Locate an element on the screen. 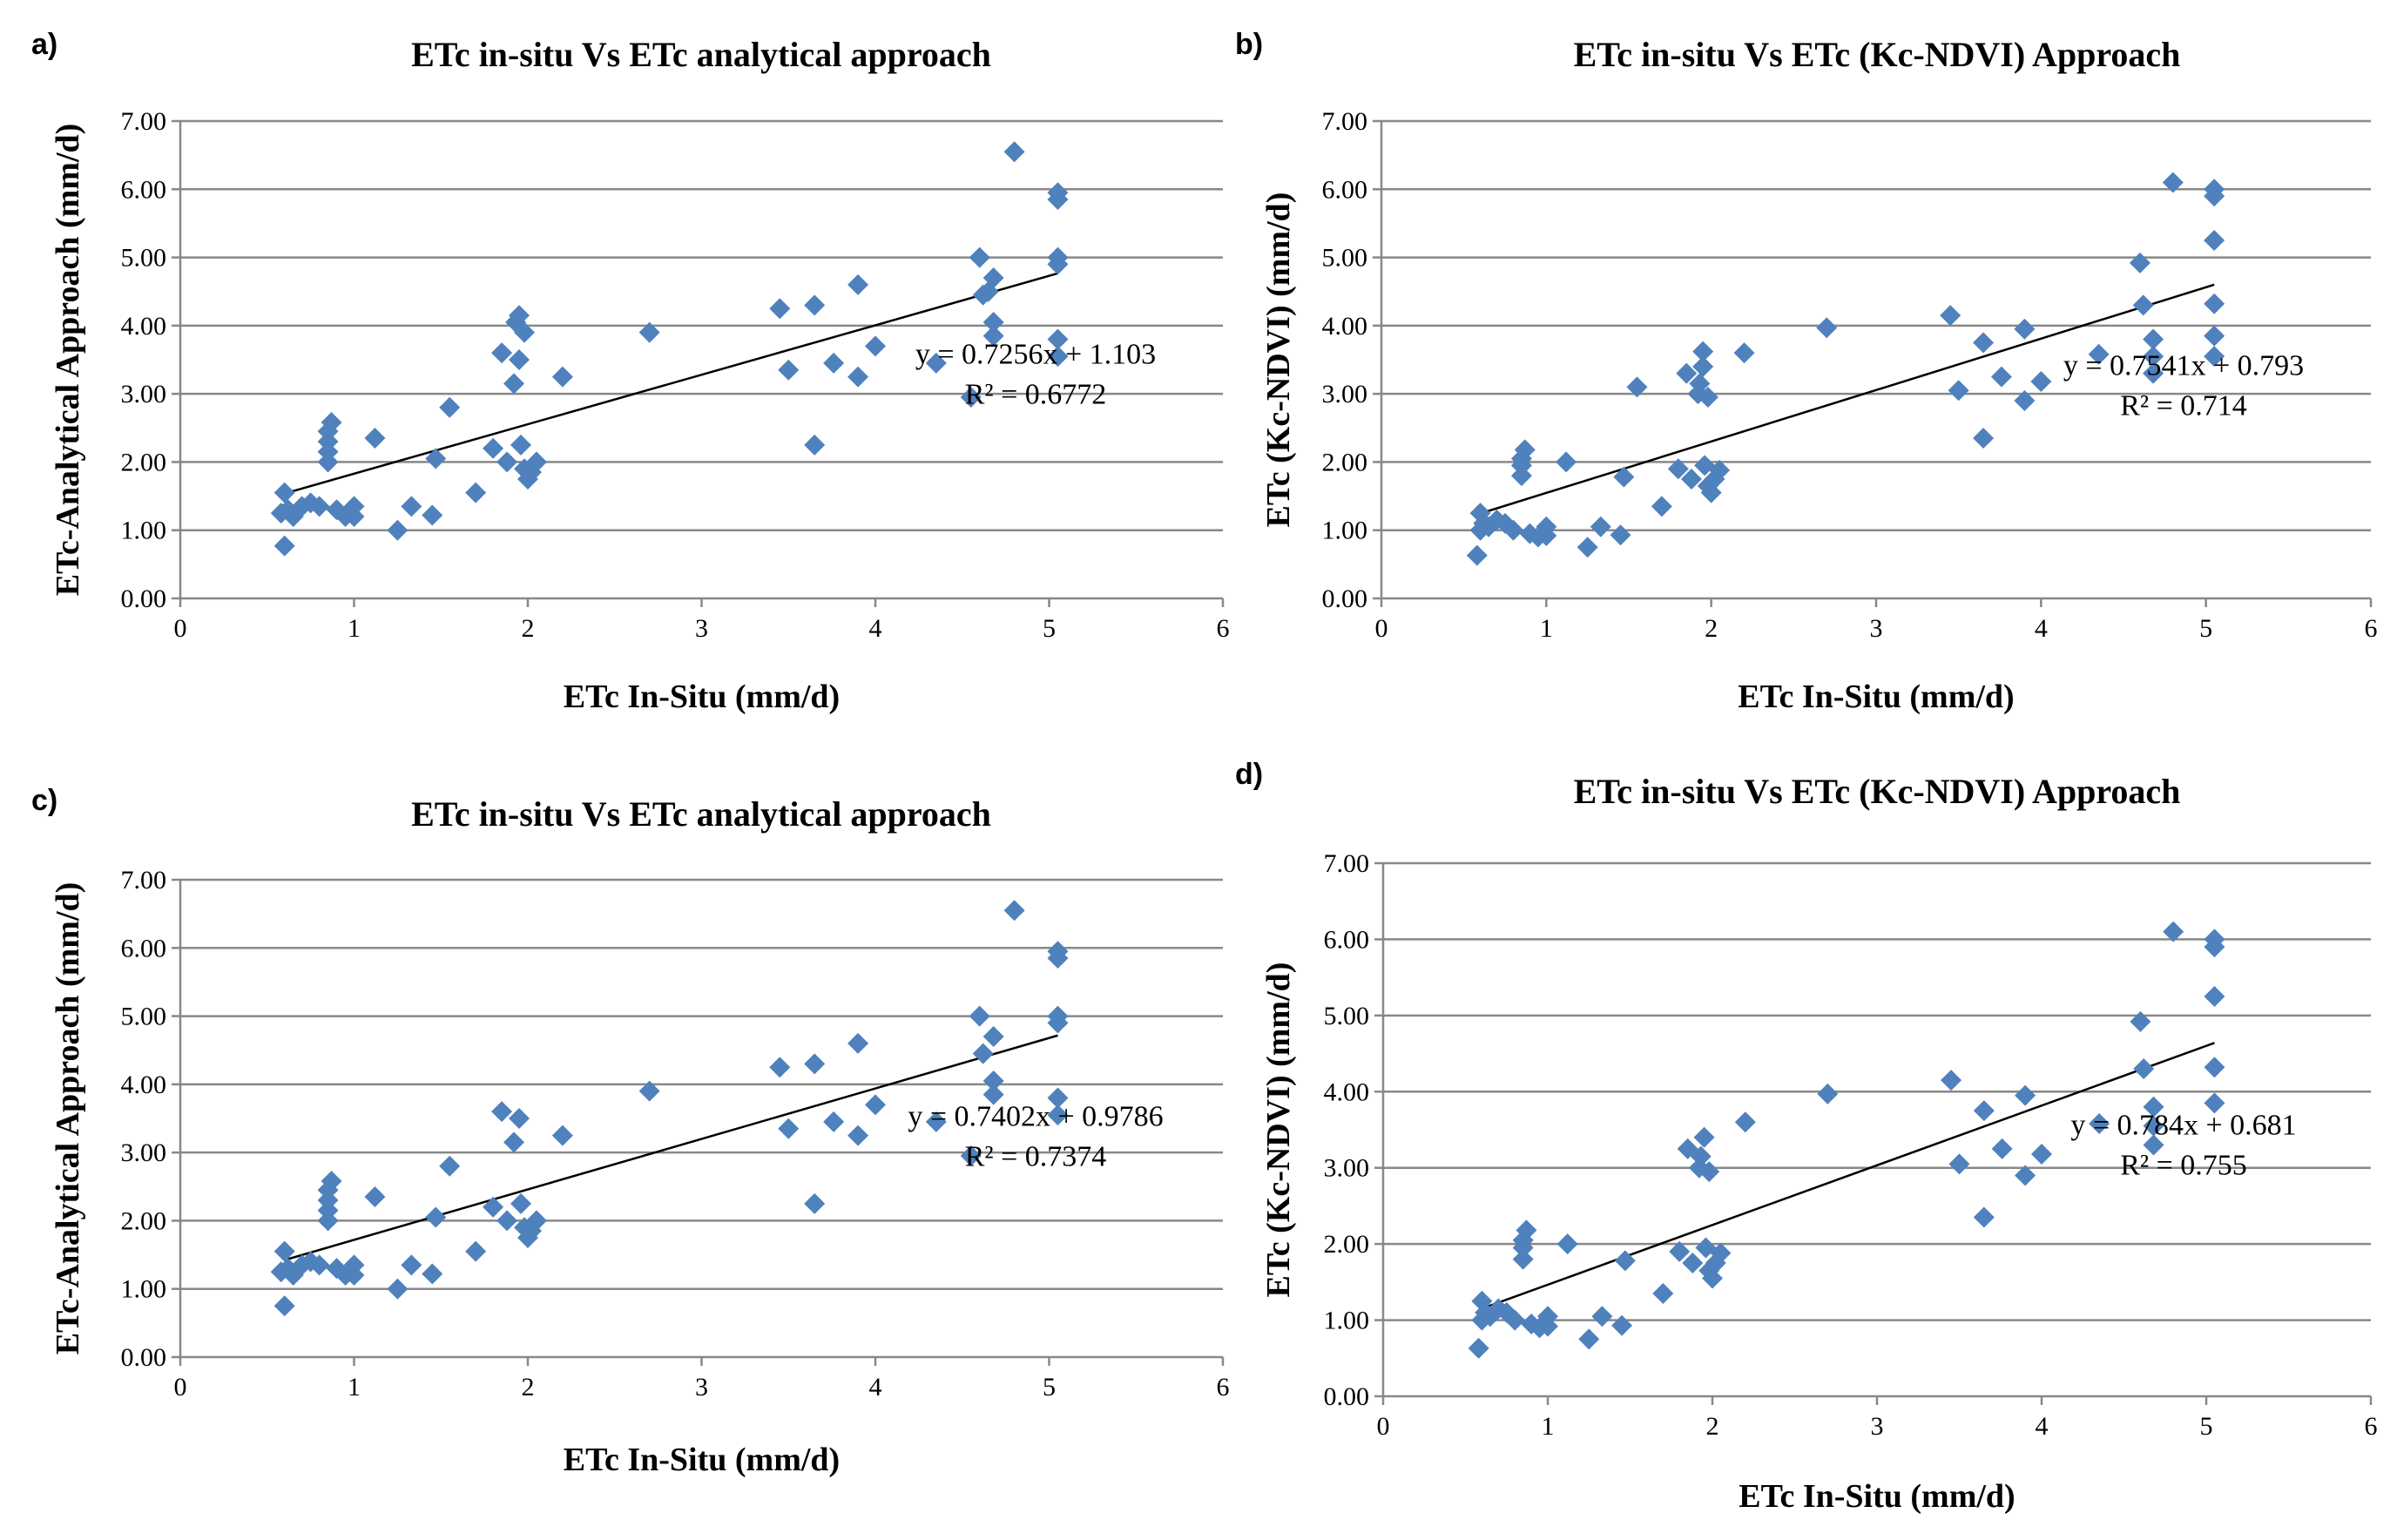  panel-label: c) is located at coordinates (44, 800).